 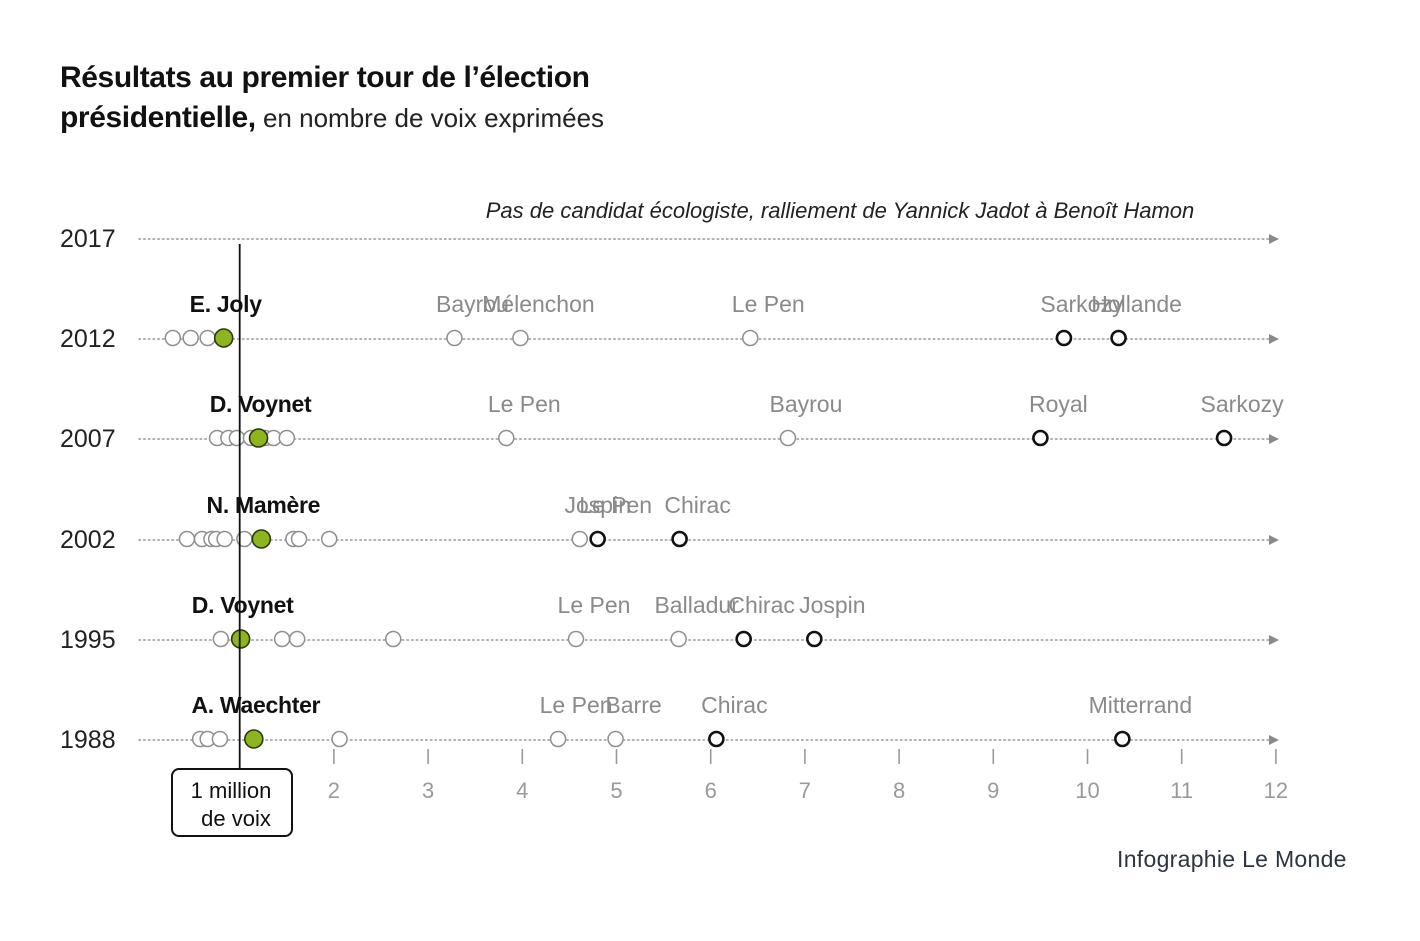 I want to click on candidate-label: Balladur, so click(x=696, y=605).